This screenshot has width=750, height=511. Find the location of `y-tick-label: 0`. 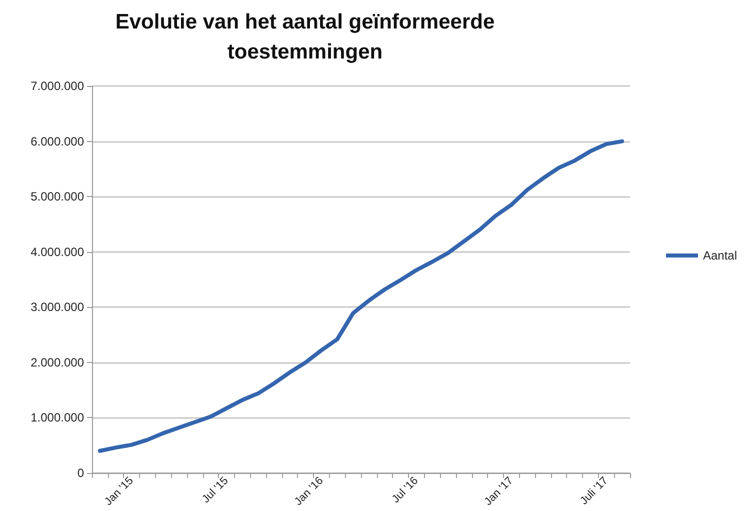

y-tick-label: 0 is located at coordinates (80, 473).